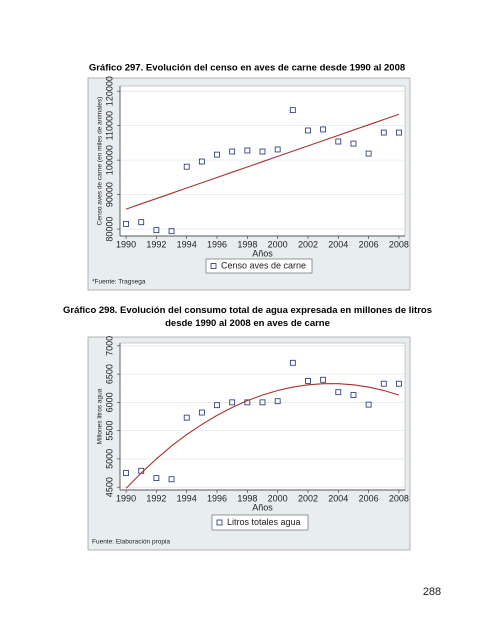 Image resolution: width=495 pixels, height=640 pixels. Describe the element at coordinates (109, 431) in the screenshot. I see `y-tick-label: 5500` at that location.